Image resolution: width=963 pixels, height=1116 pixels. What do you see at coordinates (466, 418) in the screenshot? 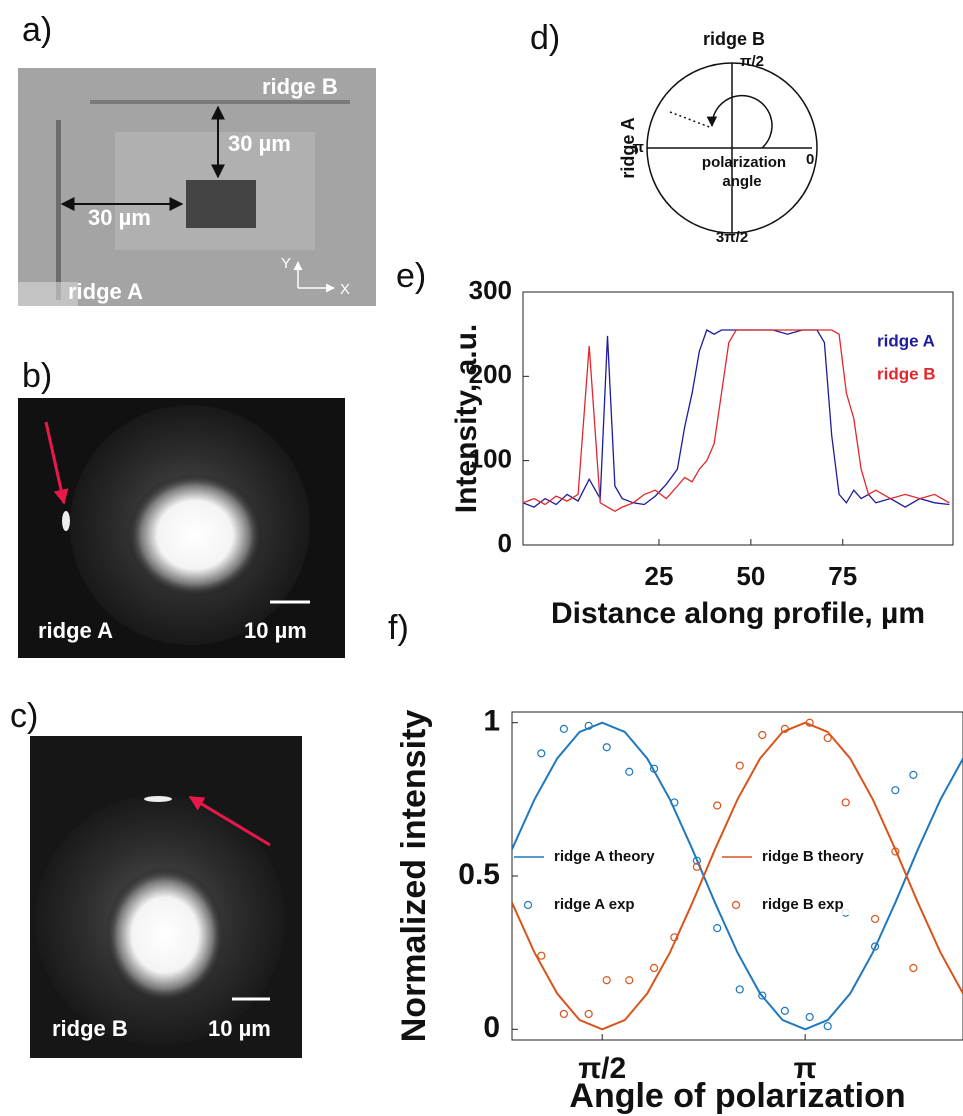
I see `y-axis-label: Intensity, a.u.` at bounding box center [466, 418].